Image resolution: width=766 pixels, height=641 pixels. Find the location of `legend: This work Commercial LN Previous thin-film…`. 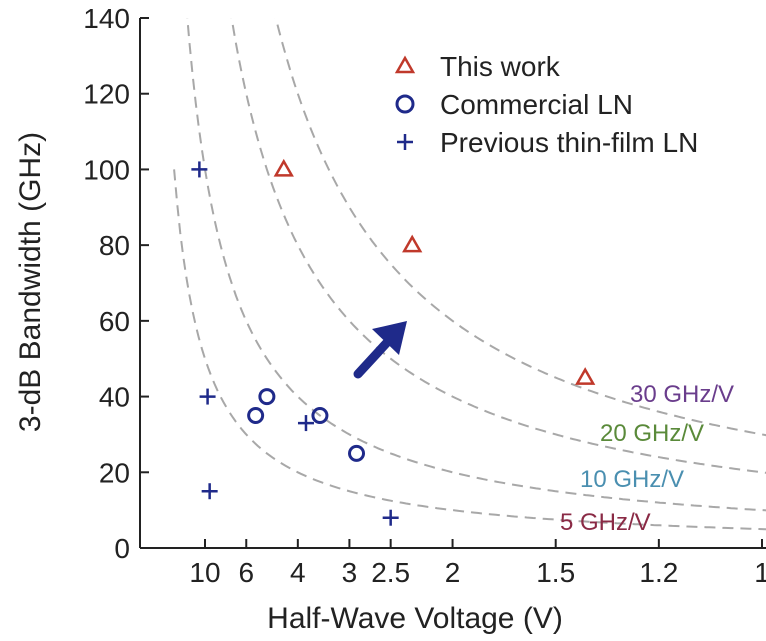

legend: This work Commercial LN Previous thin-film… is located at coordinates (546, 104).